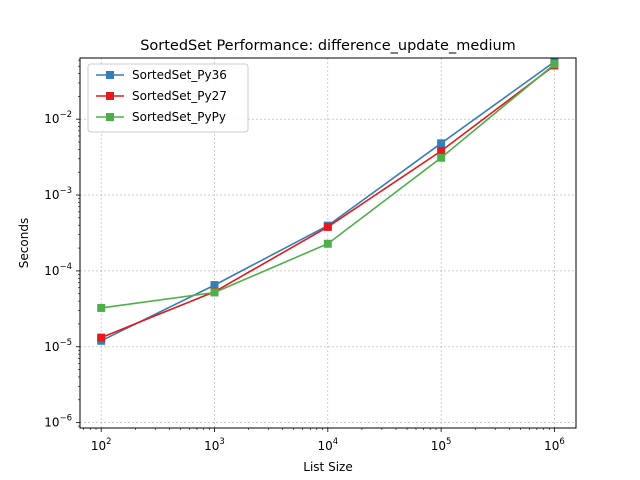 Image resolution: width=640 pixels, height=480 pixels. Describe the element at coordinates (58, 118) in the screenshot. I see `y-tick-label: 10⁻²` at that location.